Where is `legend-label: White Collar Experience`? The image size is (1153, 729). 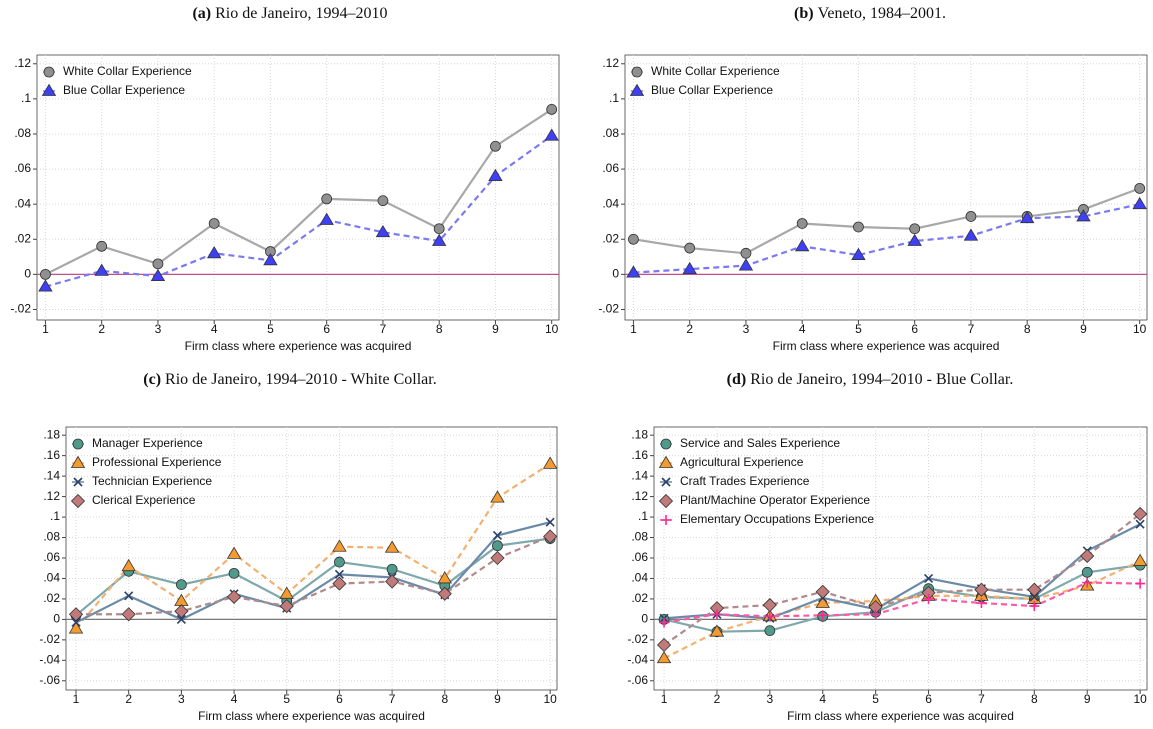
legend-label: White Collar Experience is located at coordinates (715, 71).